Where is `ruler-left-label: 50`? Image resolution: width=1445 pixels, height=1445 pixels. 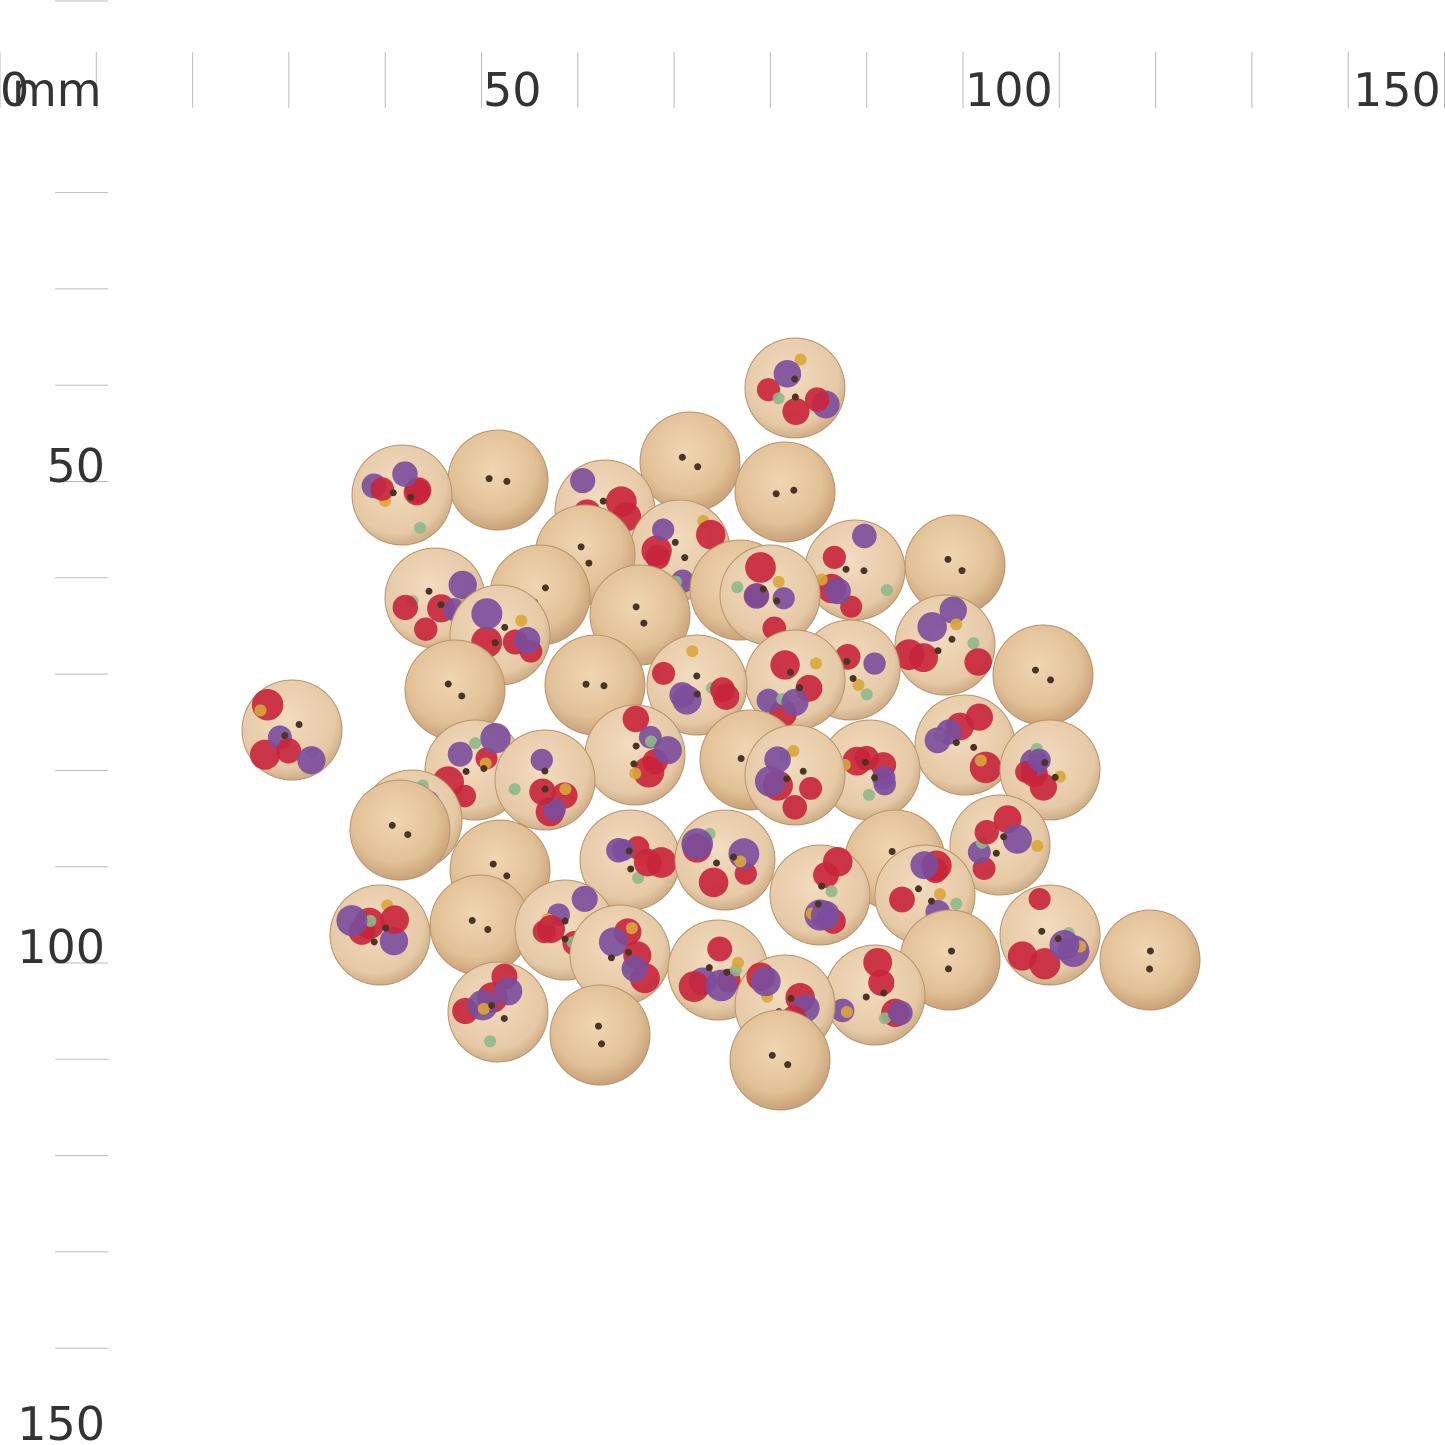
ruler-left-label: 50 is located at coordinates (75, 466).